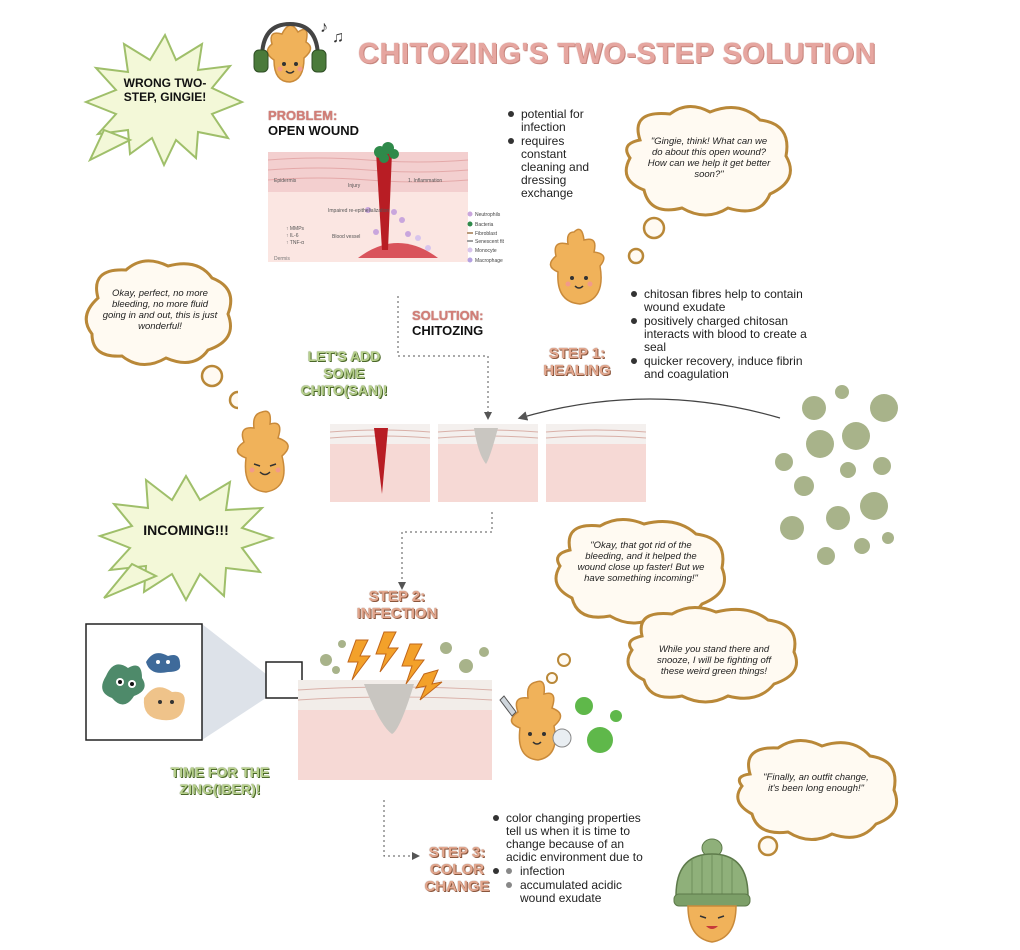 This screenshot has height=950, width=1020. Describe the element at coordinates (313, 130) in the screenshot. I see `problem-name: OPEN WOUND` at that location.